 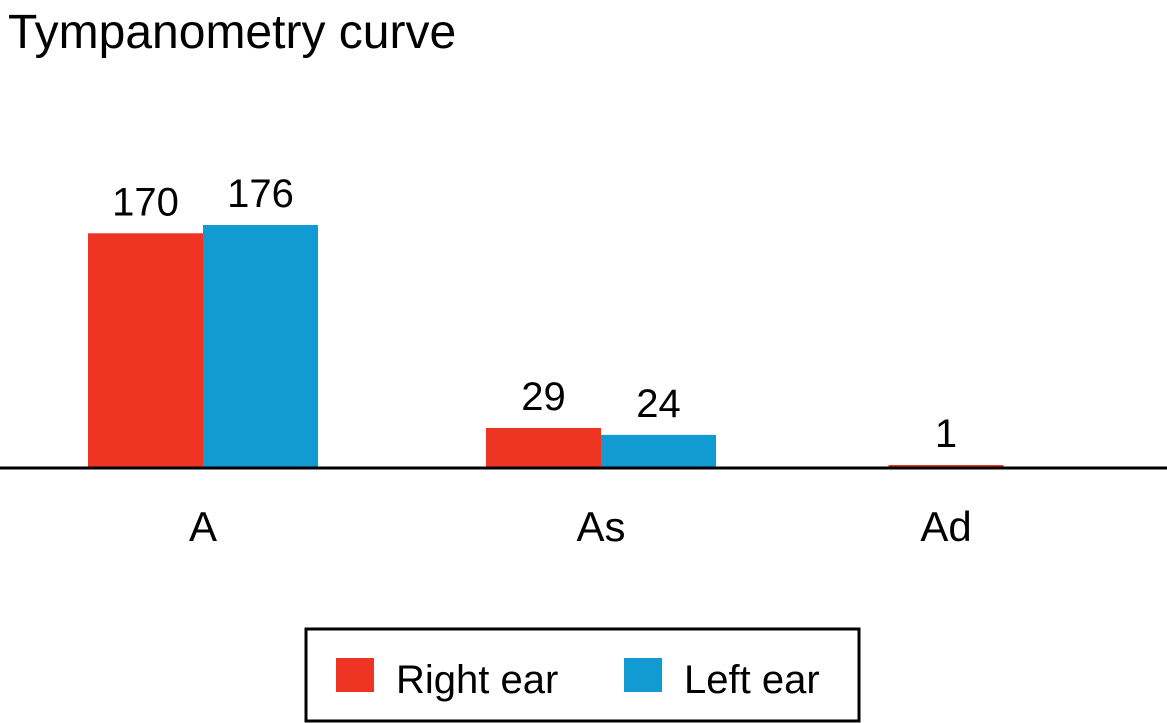 I want to click on legend: Right ear Left ear, so click(x=582, y=675).